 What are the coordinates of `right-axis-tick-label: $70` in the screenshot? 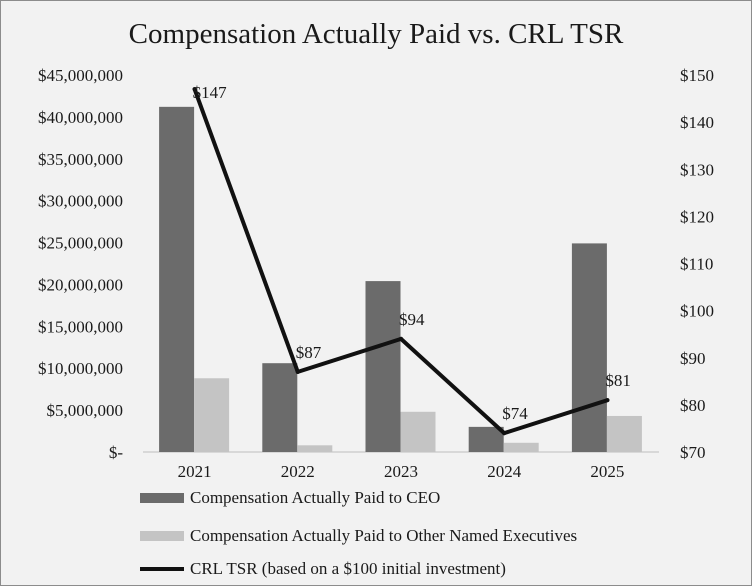 It's located at (693, 452).